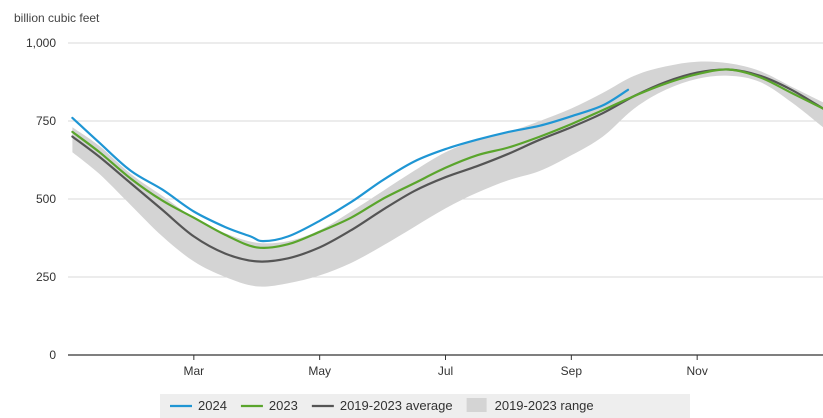  What do you see at coordinates (46, 277) in the screenshot?
I see `y-tick-label: 250` at bounding box center [46, 277].